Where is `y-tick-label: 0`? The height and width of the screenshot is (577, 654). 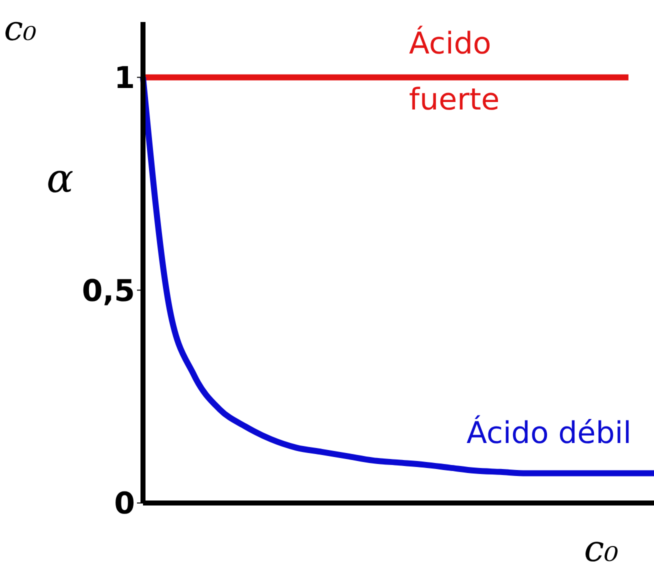 y-tick-label: 0 is located at coordinates (124, 504).